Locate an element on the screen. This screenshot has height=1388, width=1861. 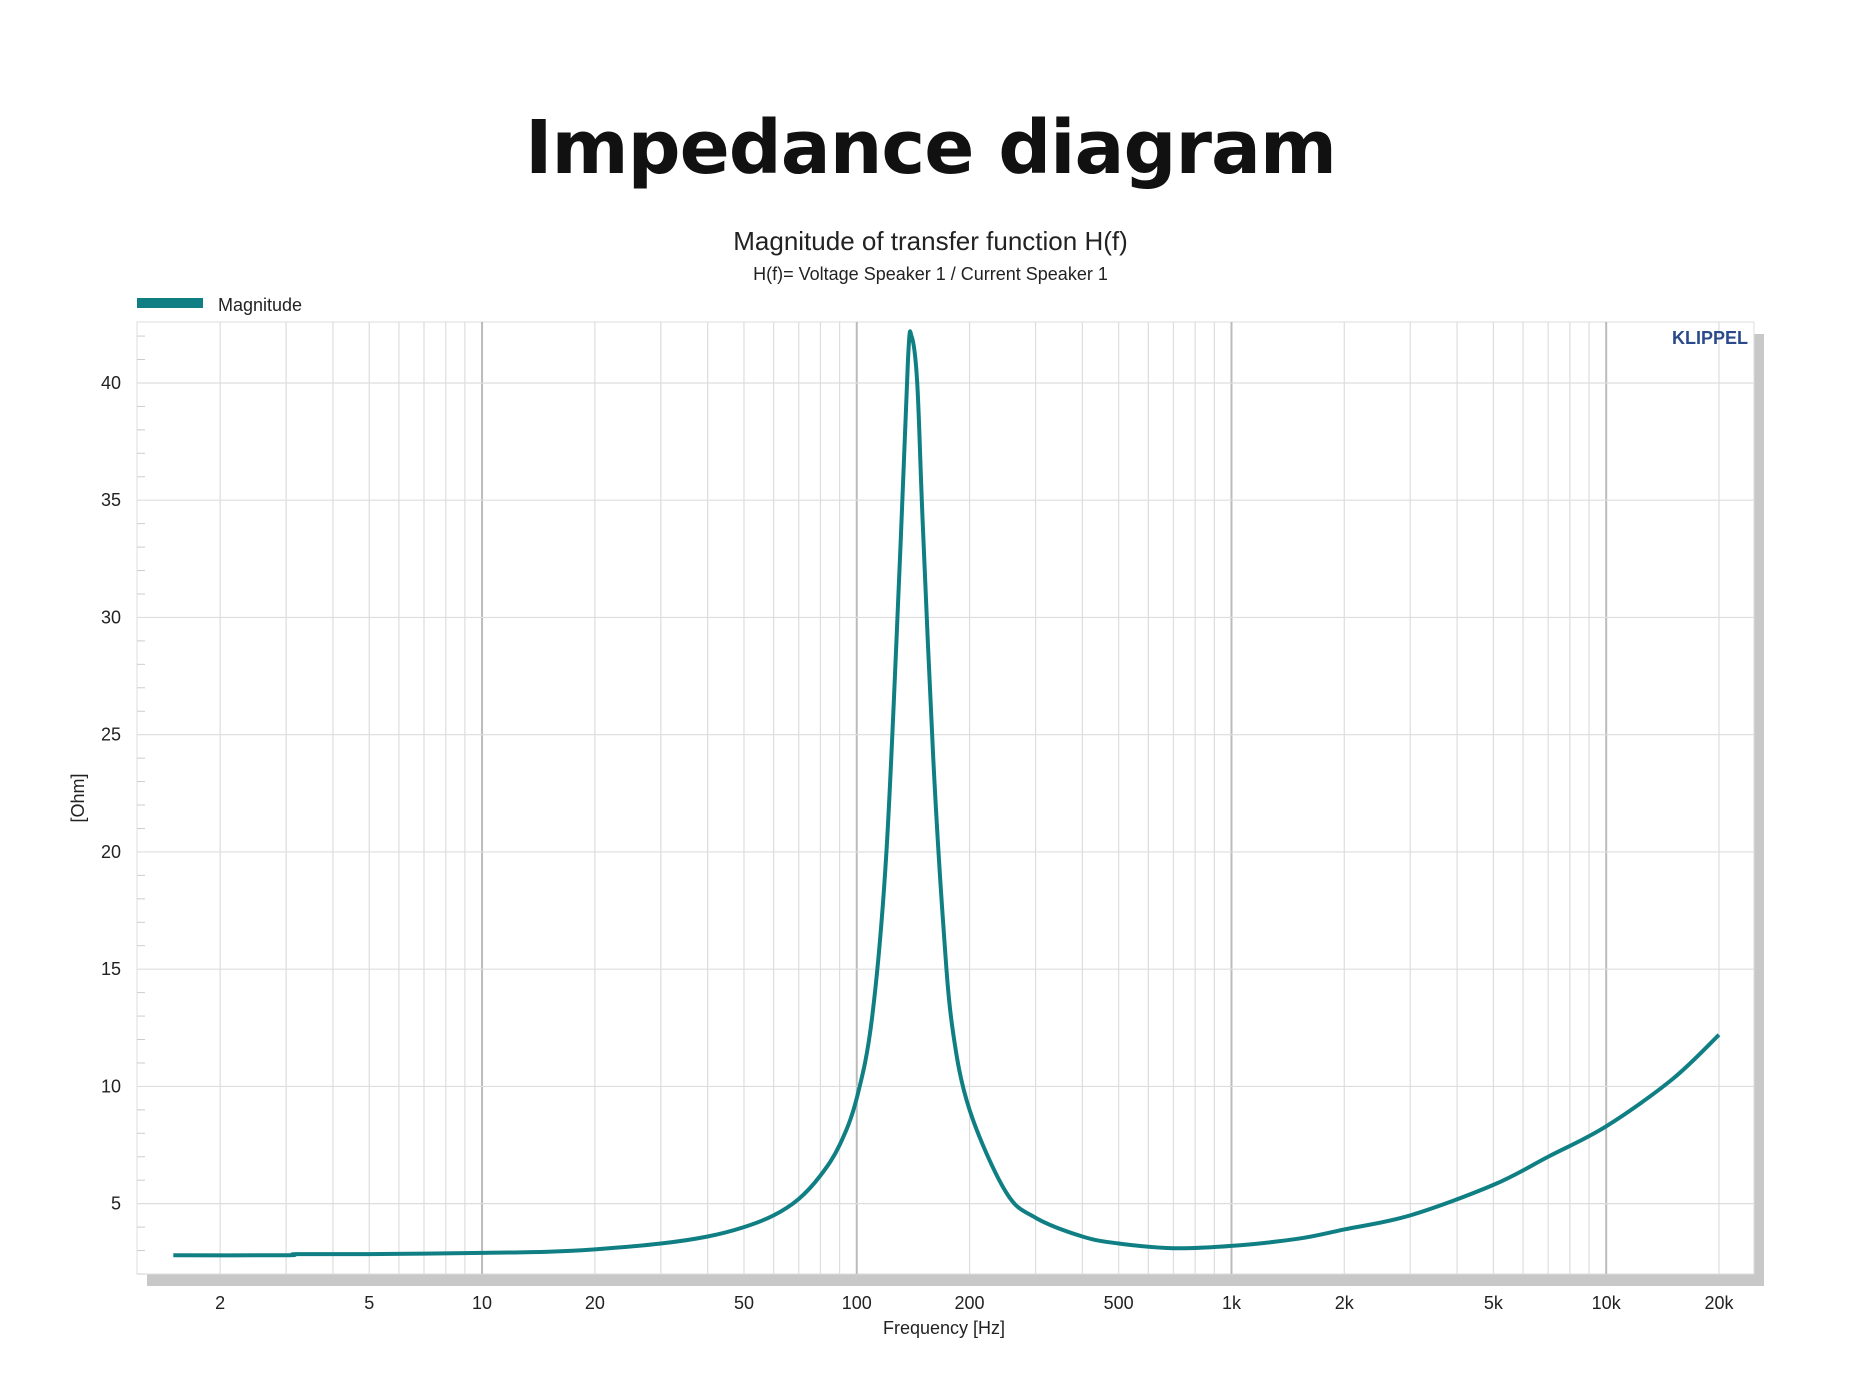
y-tick-label: 40 is located at coordinates (111, 383).